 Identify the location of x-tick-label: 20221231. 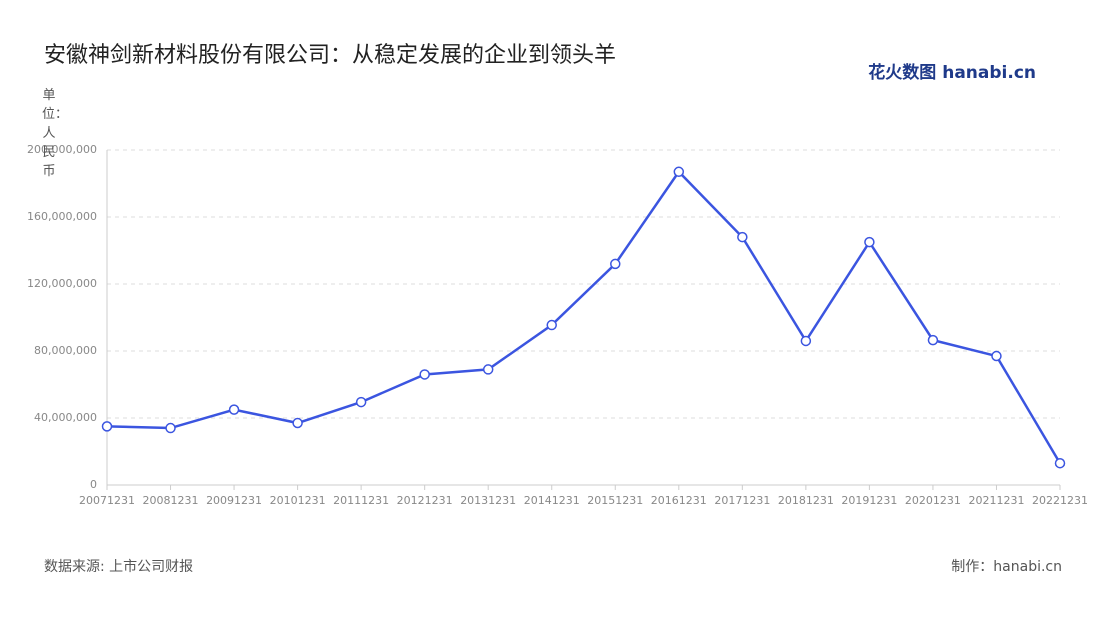
(1060, 500).